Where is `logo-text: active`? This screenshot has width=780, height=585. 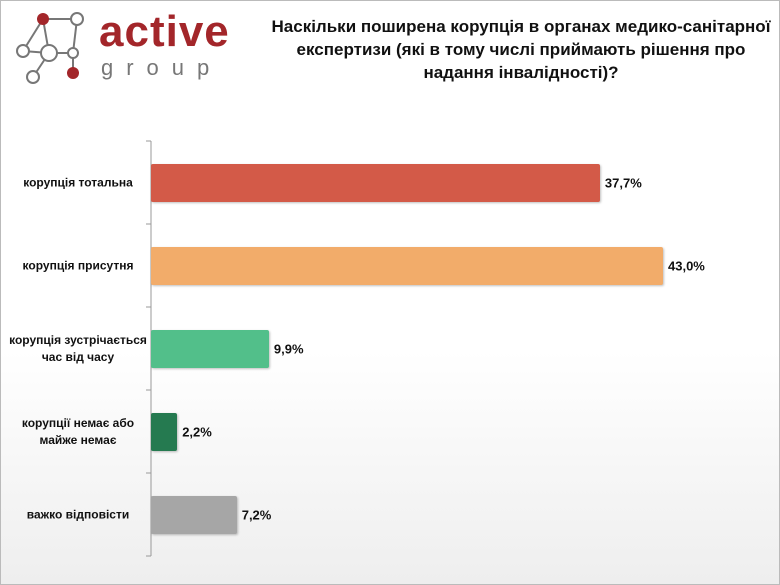 logo-text: active is located at coordinates (164, 31).